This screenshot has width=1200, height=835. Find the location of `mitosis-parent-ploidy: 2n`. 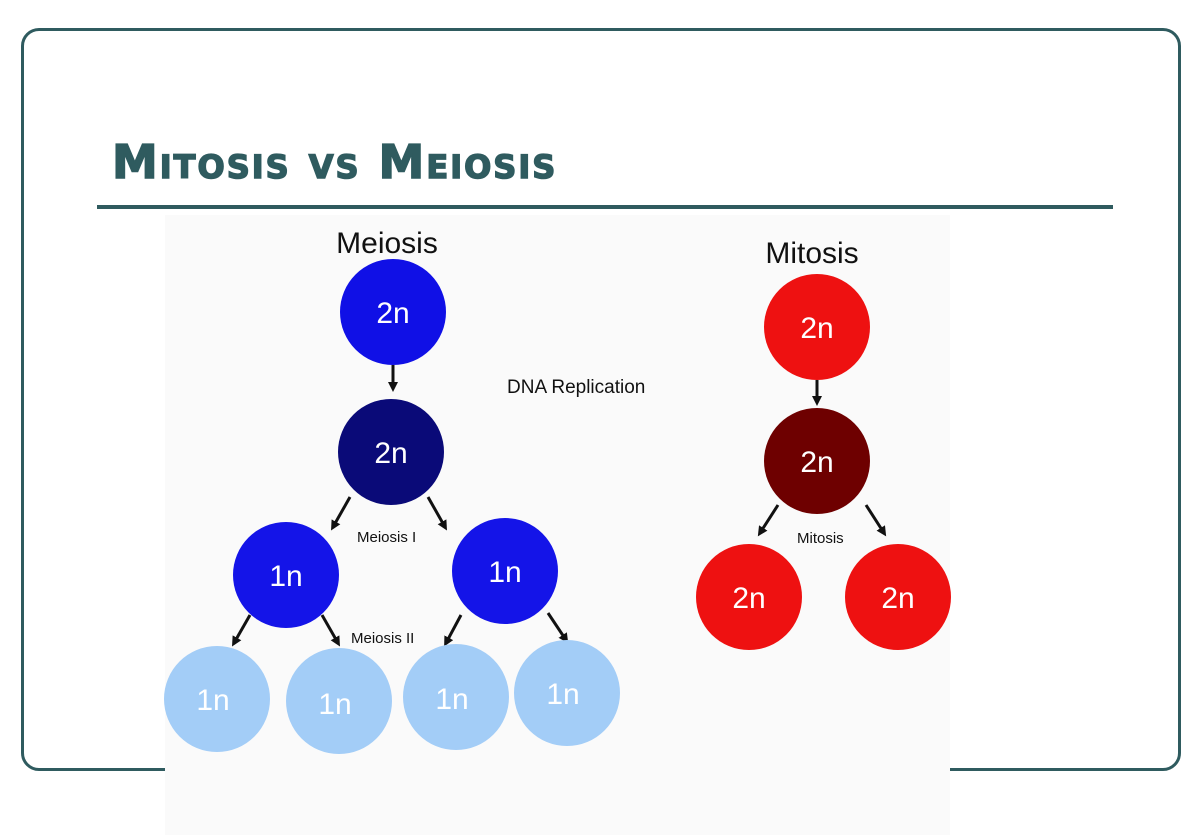

mitosis-parent-ploidy: 2n is located at coordinates (816, 328).